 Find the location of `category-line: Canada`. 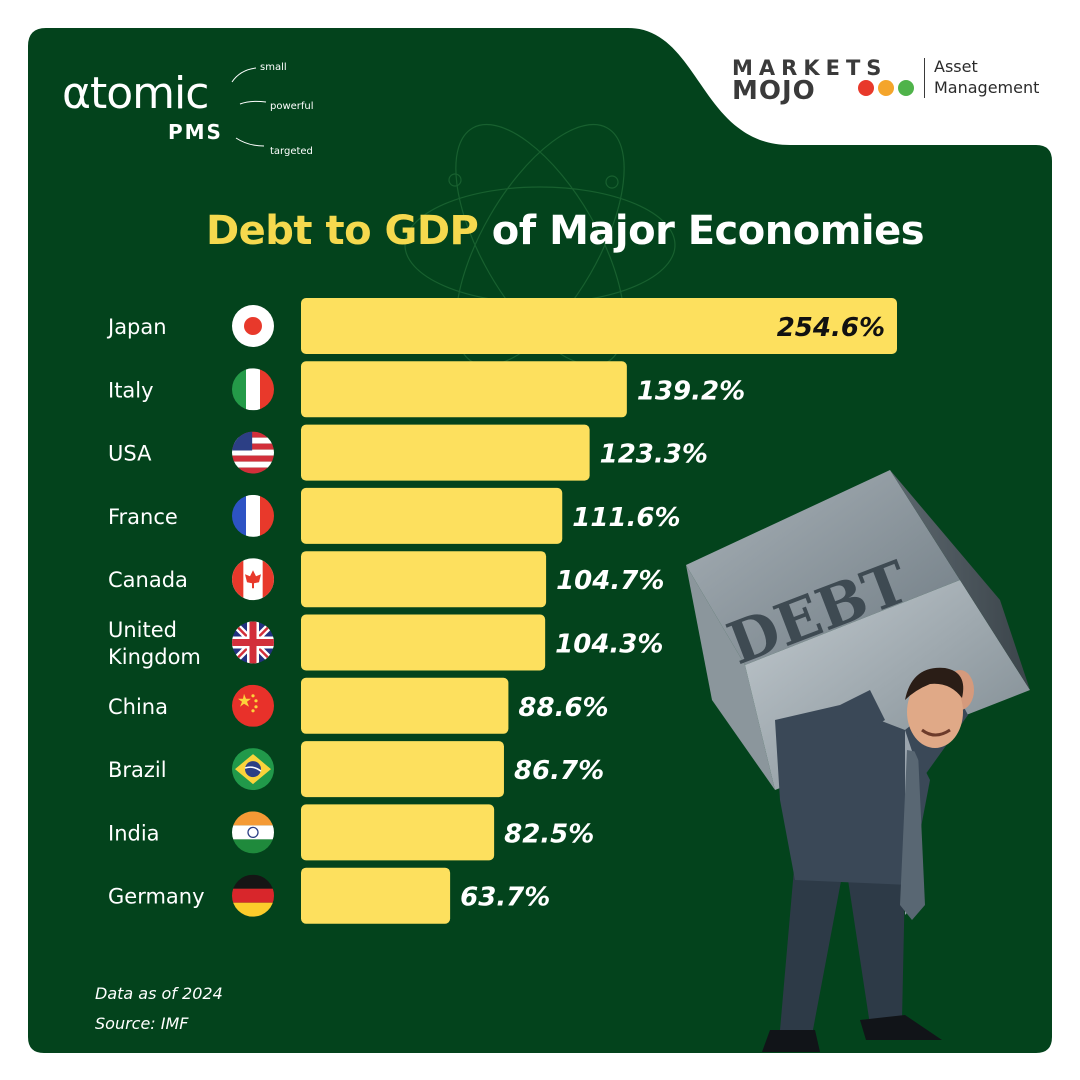

category-line: Canada is located at coordinates (148, 580).